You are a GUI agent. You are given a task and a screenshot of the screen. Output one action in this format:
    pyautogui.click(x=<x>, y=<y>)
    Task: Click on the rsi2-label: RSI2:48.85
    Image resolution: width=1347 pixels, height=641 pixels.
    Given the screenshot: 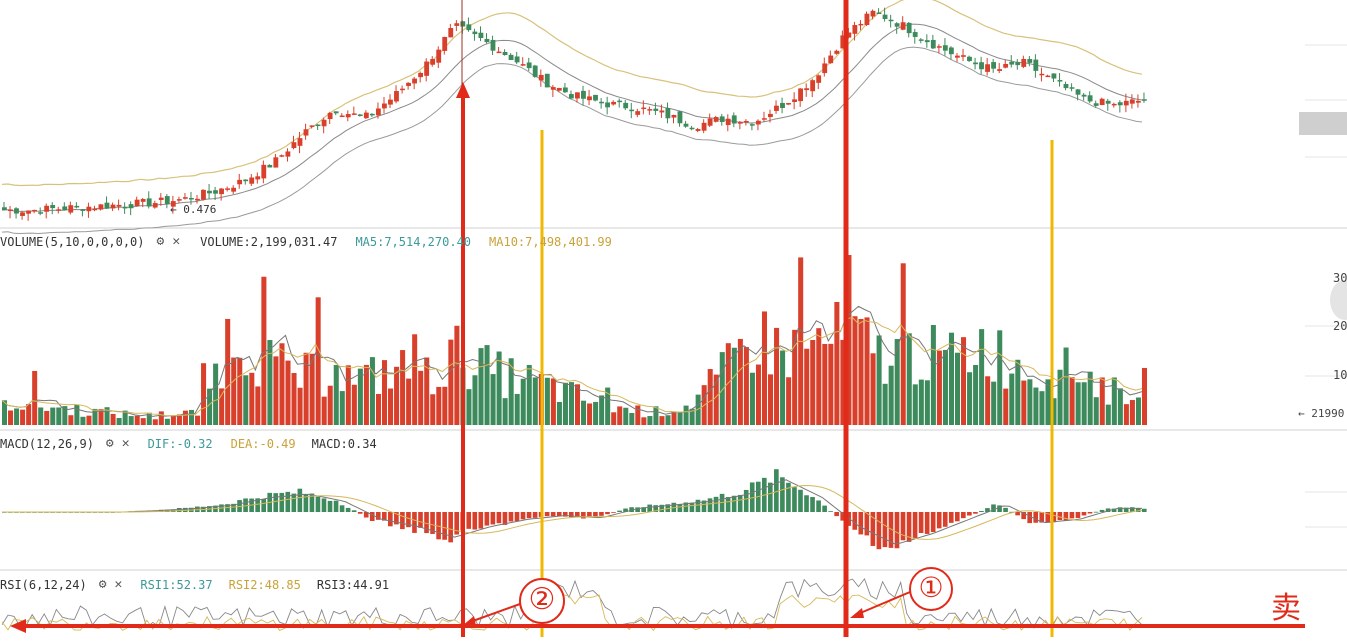 What is the action you would take?
    pyautogui.click(x=264, y=584)
    